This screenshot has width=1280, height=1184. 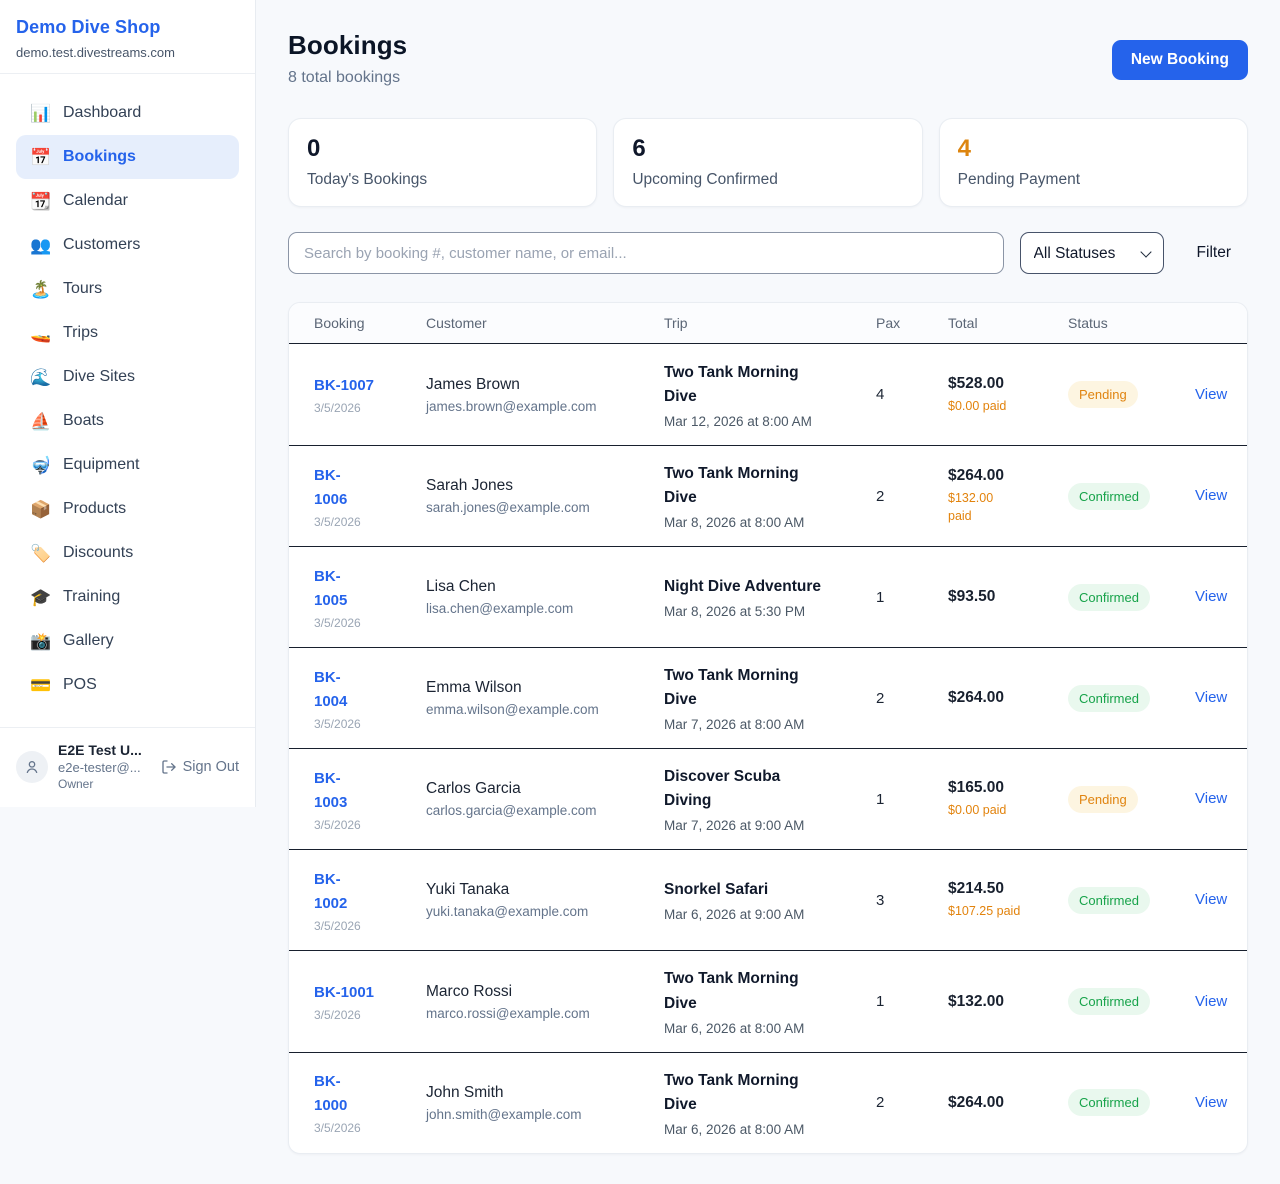 What do you see at coordinates (79, 201) in the screenshot?
I see `sidebar-item-calendar: 📆 Calendar` at bounding box center [79, 201].